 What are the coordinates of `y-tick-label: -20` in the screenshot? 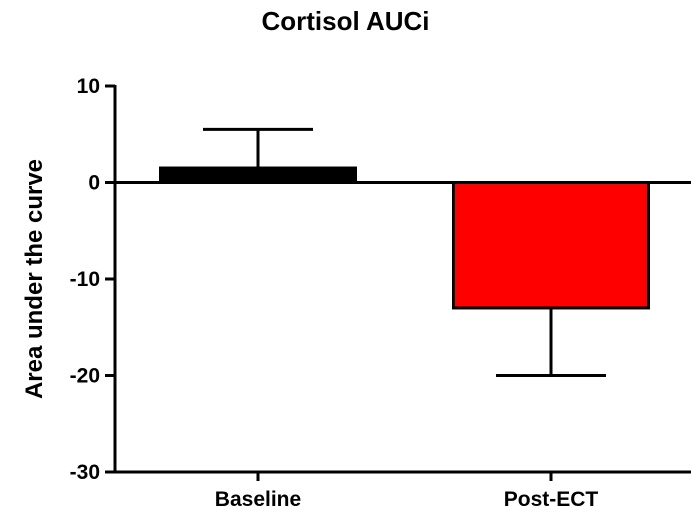 It's located at (85, 376).